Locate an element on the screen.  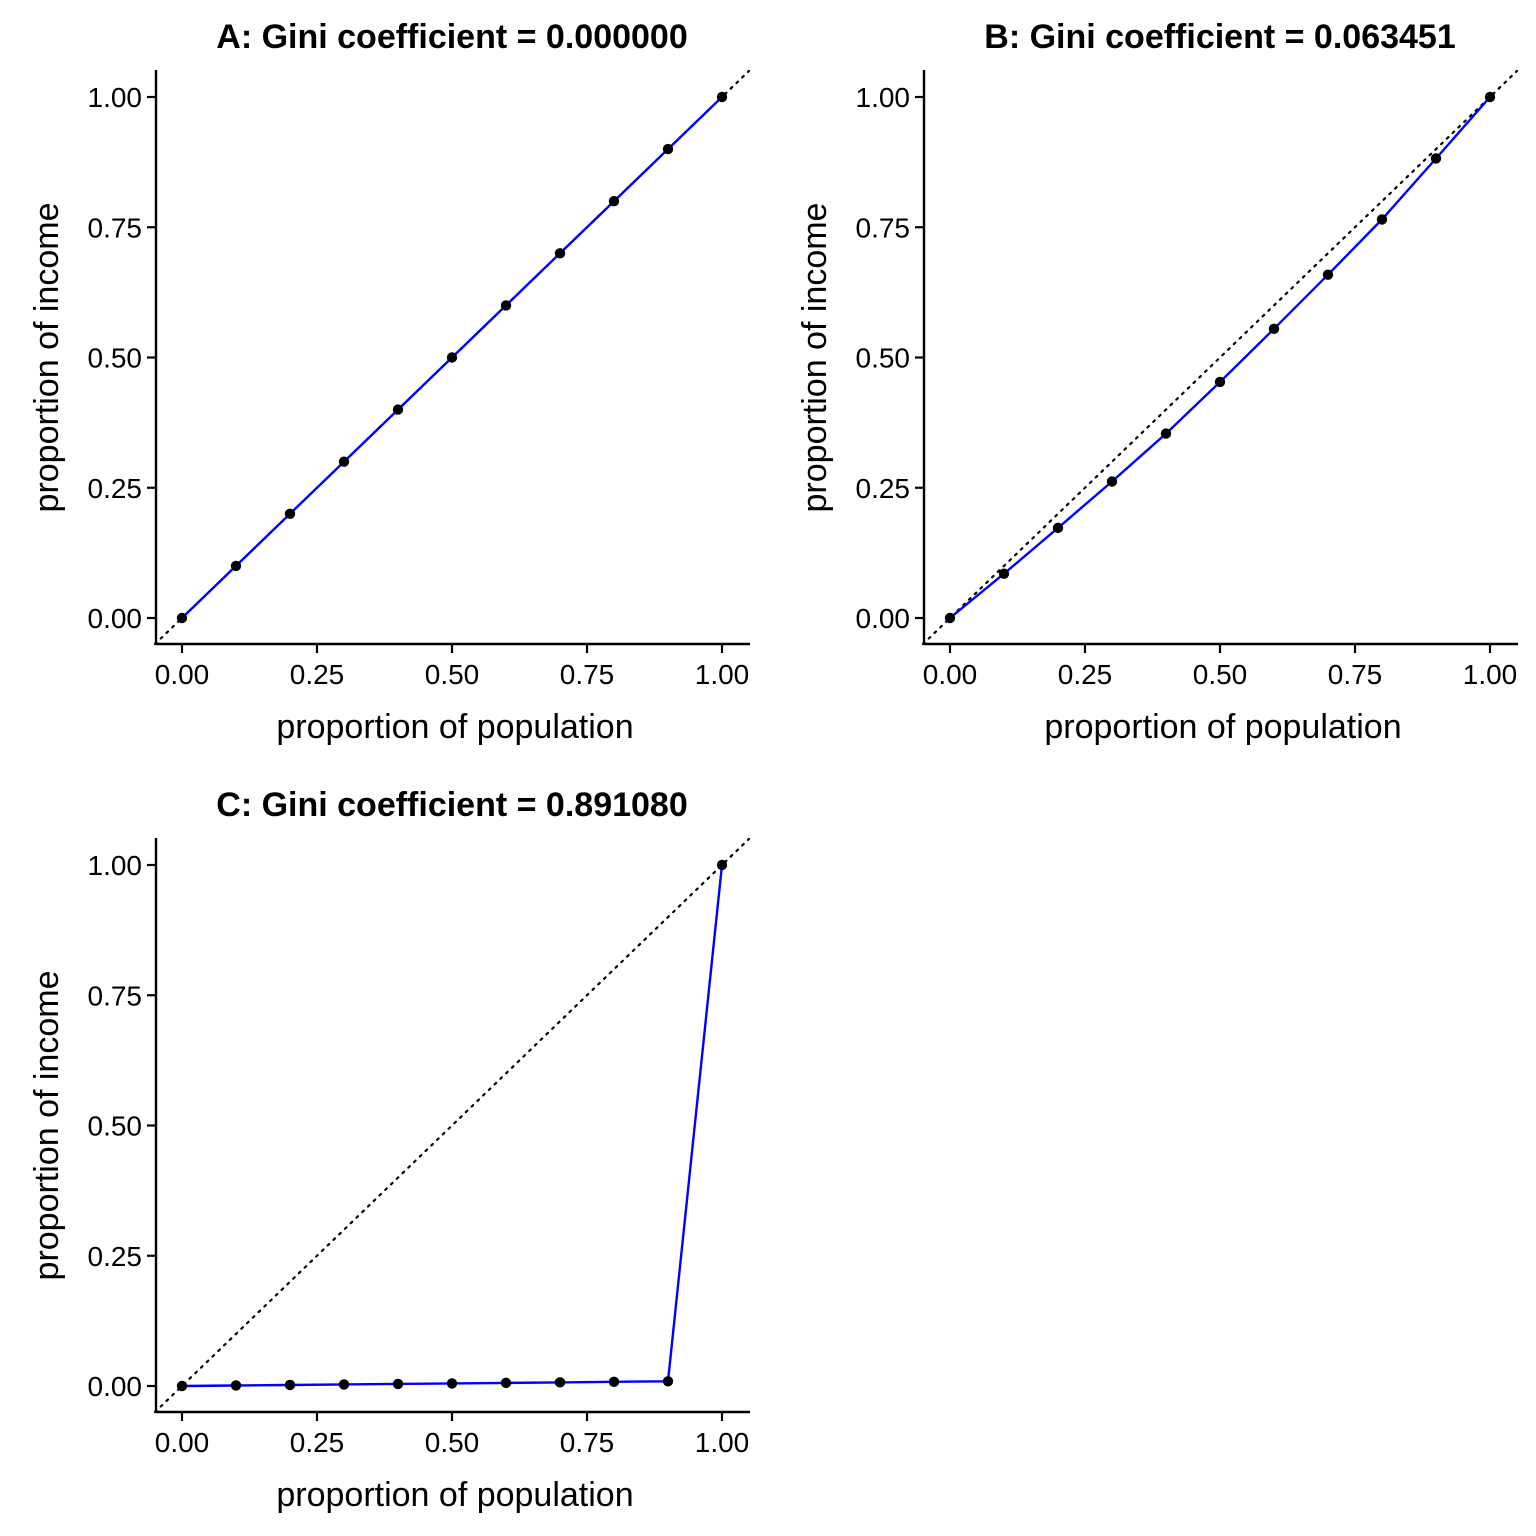
panel-title: C: Gini coefficient = 0.891080 is located at coordinates (451, 805).